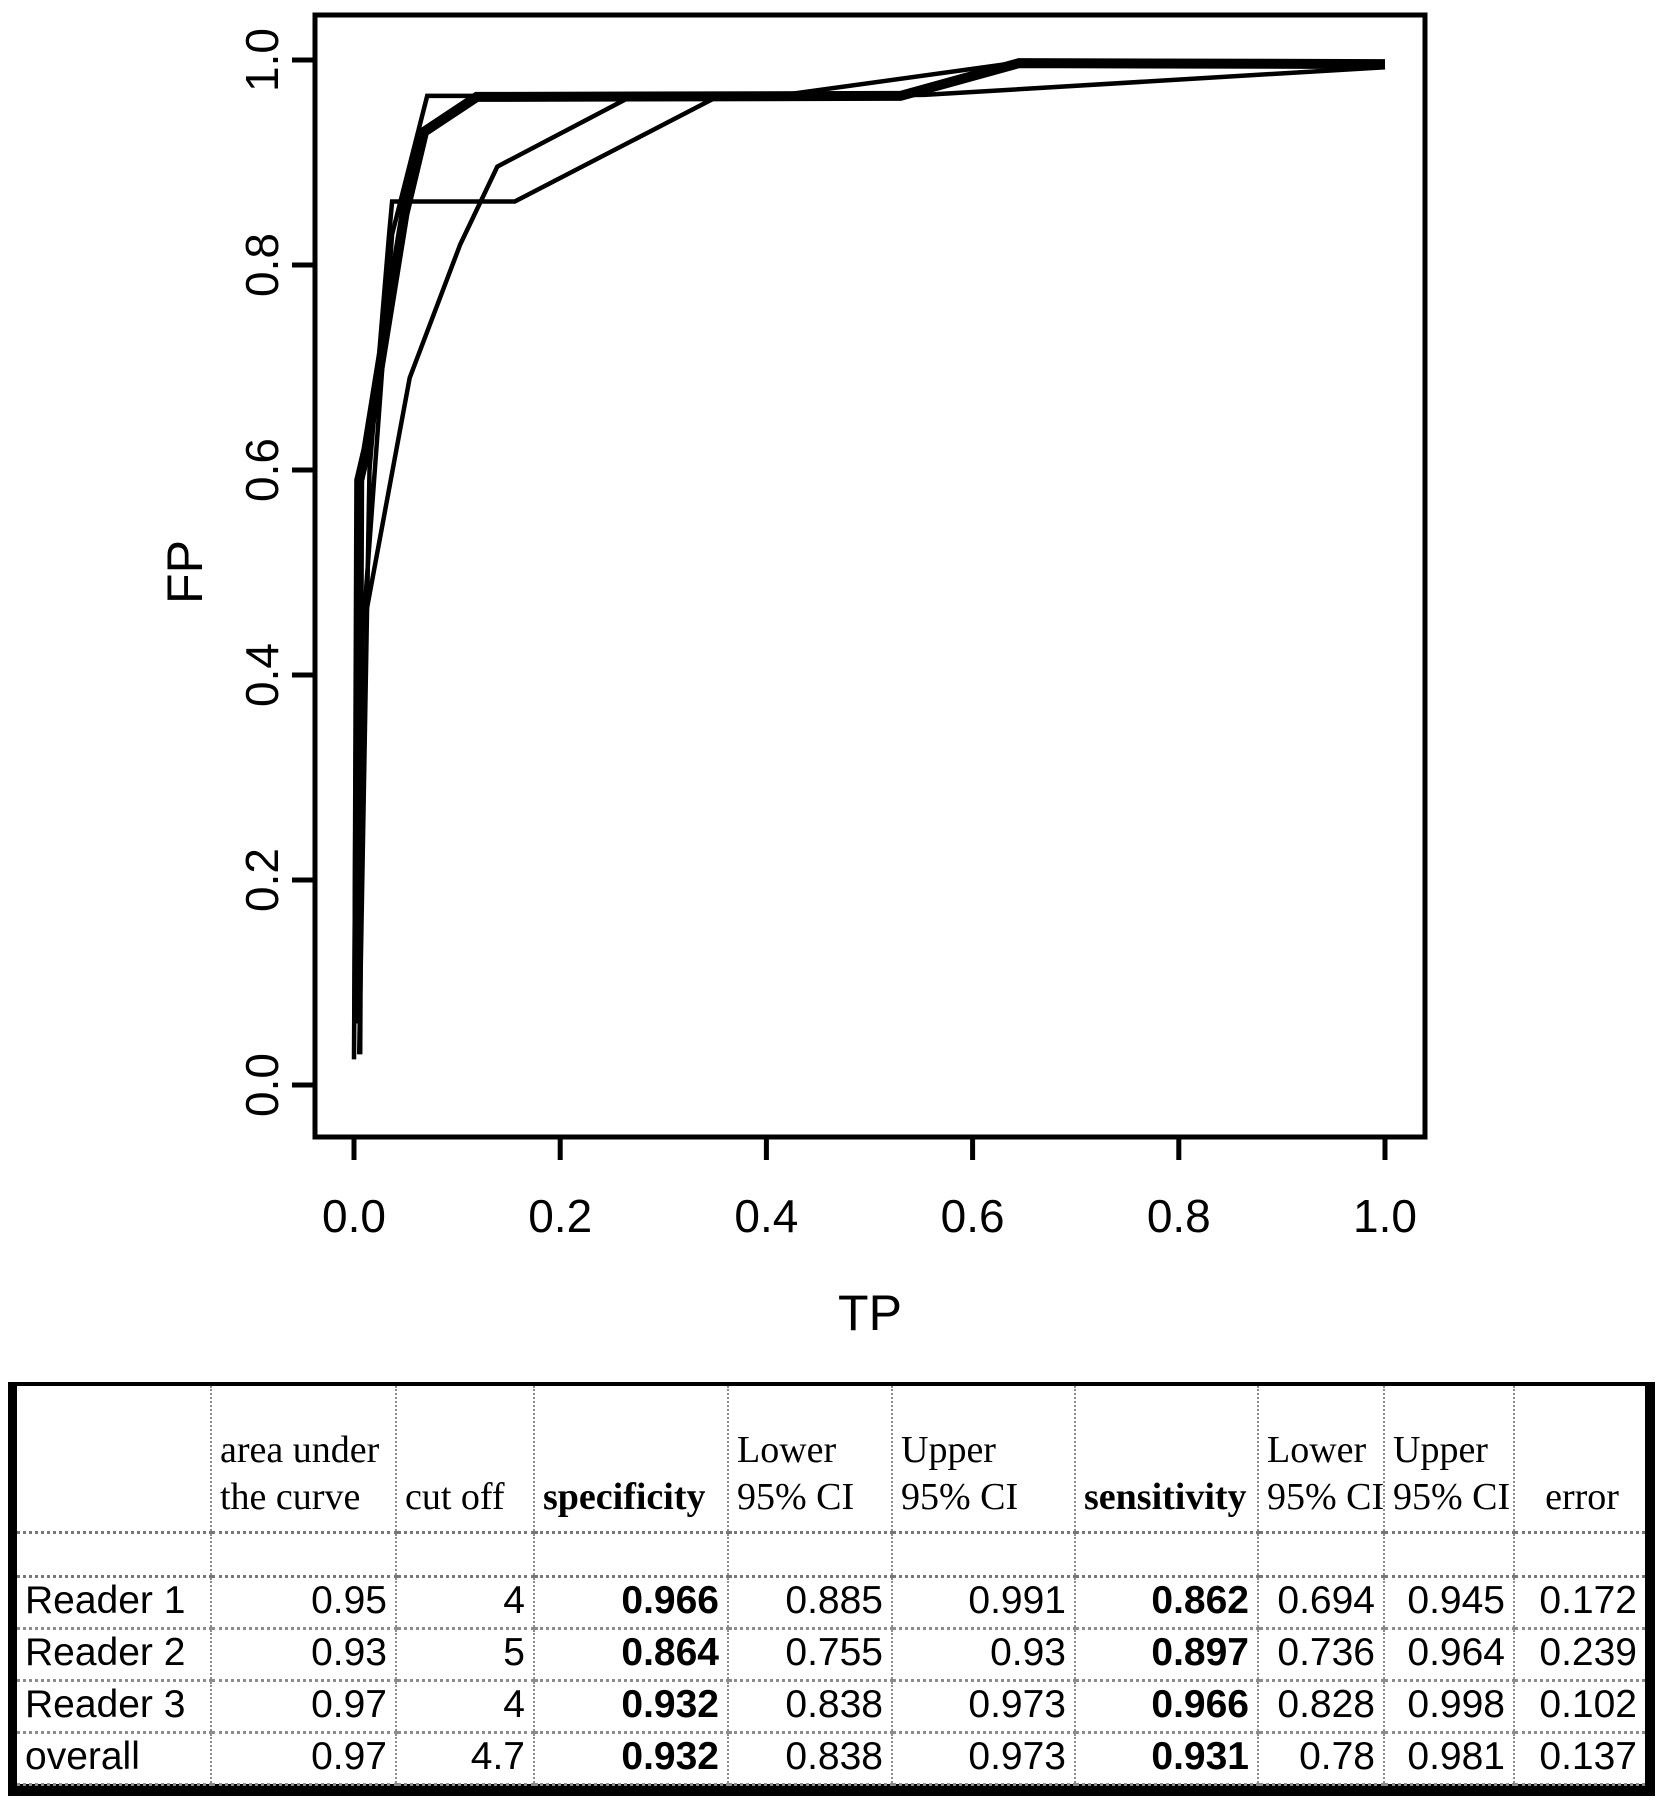 The image size is (1658, 1800). Describe the element at coordinates (300, 1449) in the screenshot. I see `column-header-line: area under` at that location.